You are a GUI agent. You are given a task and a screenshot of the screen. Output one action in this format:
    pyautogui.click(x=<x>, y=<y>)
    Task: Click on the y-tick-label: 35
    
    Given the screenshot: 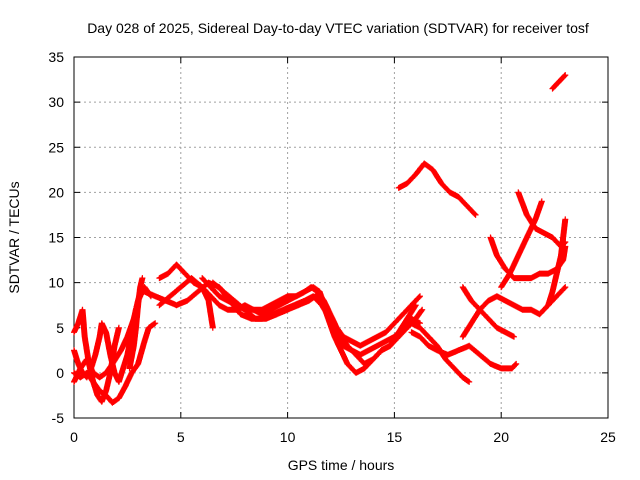 What is the action you would take?
    pyautogui.click(x=56, y=57)
    